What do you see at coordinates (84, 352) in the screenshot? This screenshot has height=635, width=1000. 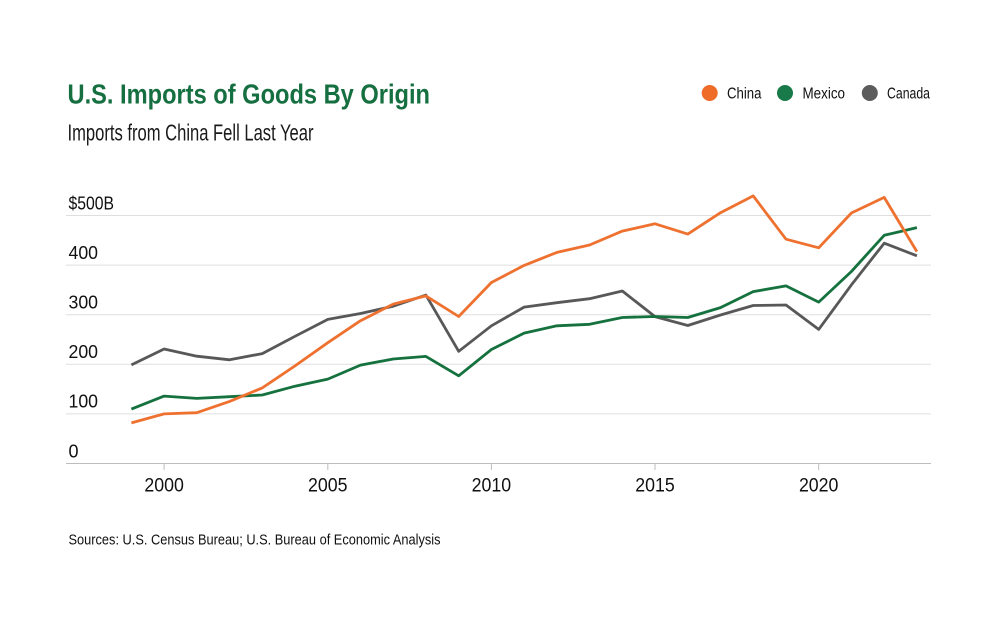 I see `svg-text: 200` at bounding box center [84, 352].